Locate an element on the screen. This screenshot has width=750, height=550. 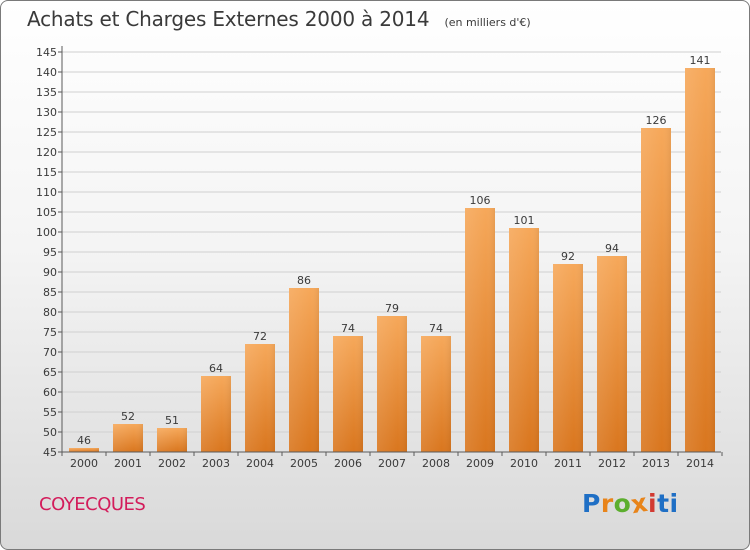
x-tick-label: 2001 is located at coordinates (128, 463).